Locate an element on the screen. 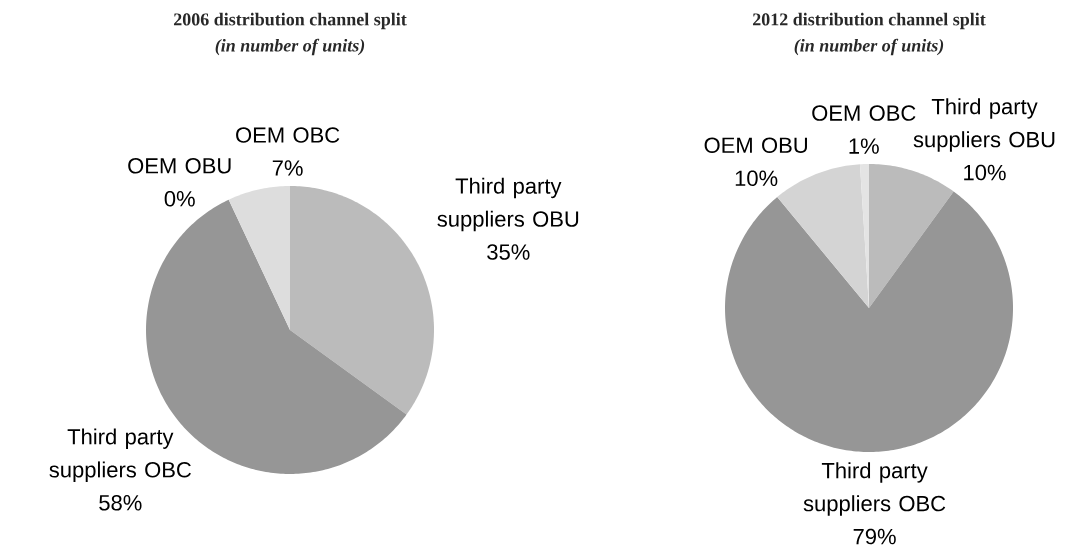 The width and height of the screenshot is (1085, 553). slice-label: Third party suppliers OBU is located at coordinates (508, 204).